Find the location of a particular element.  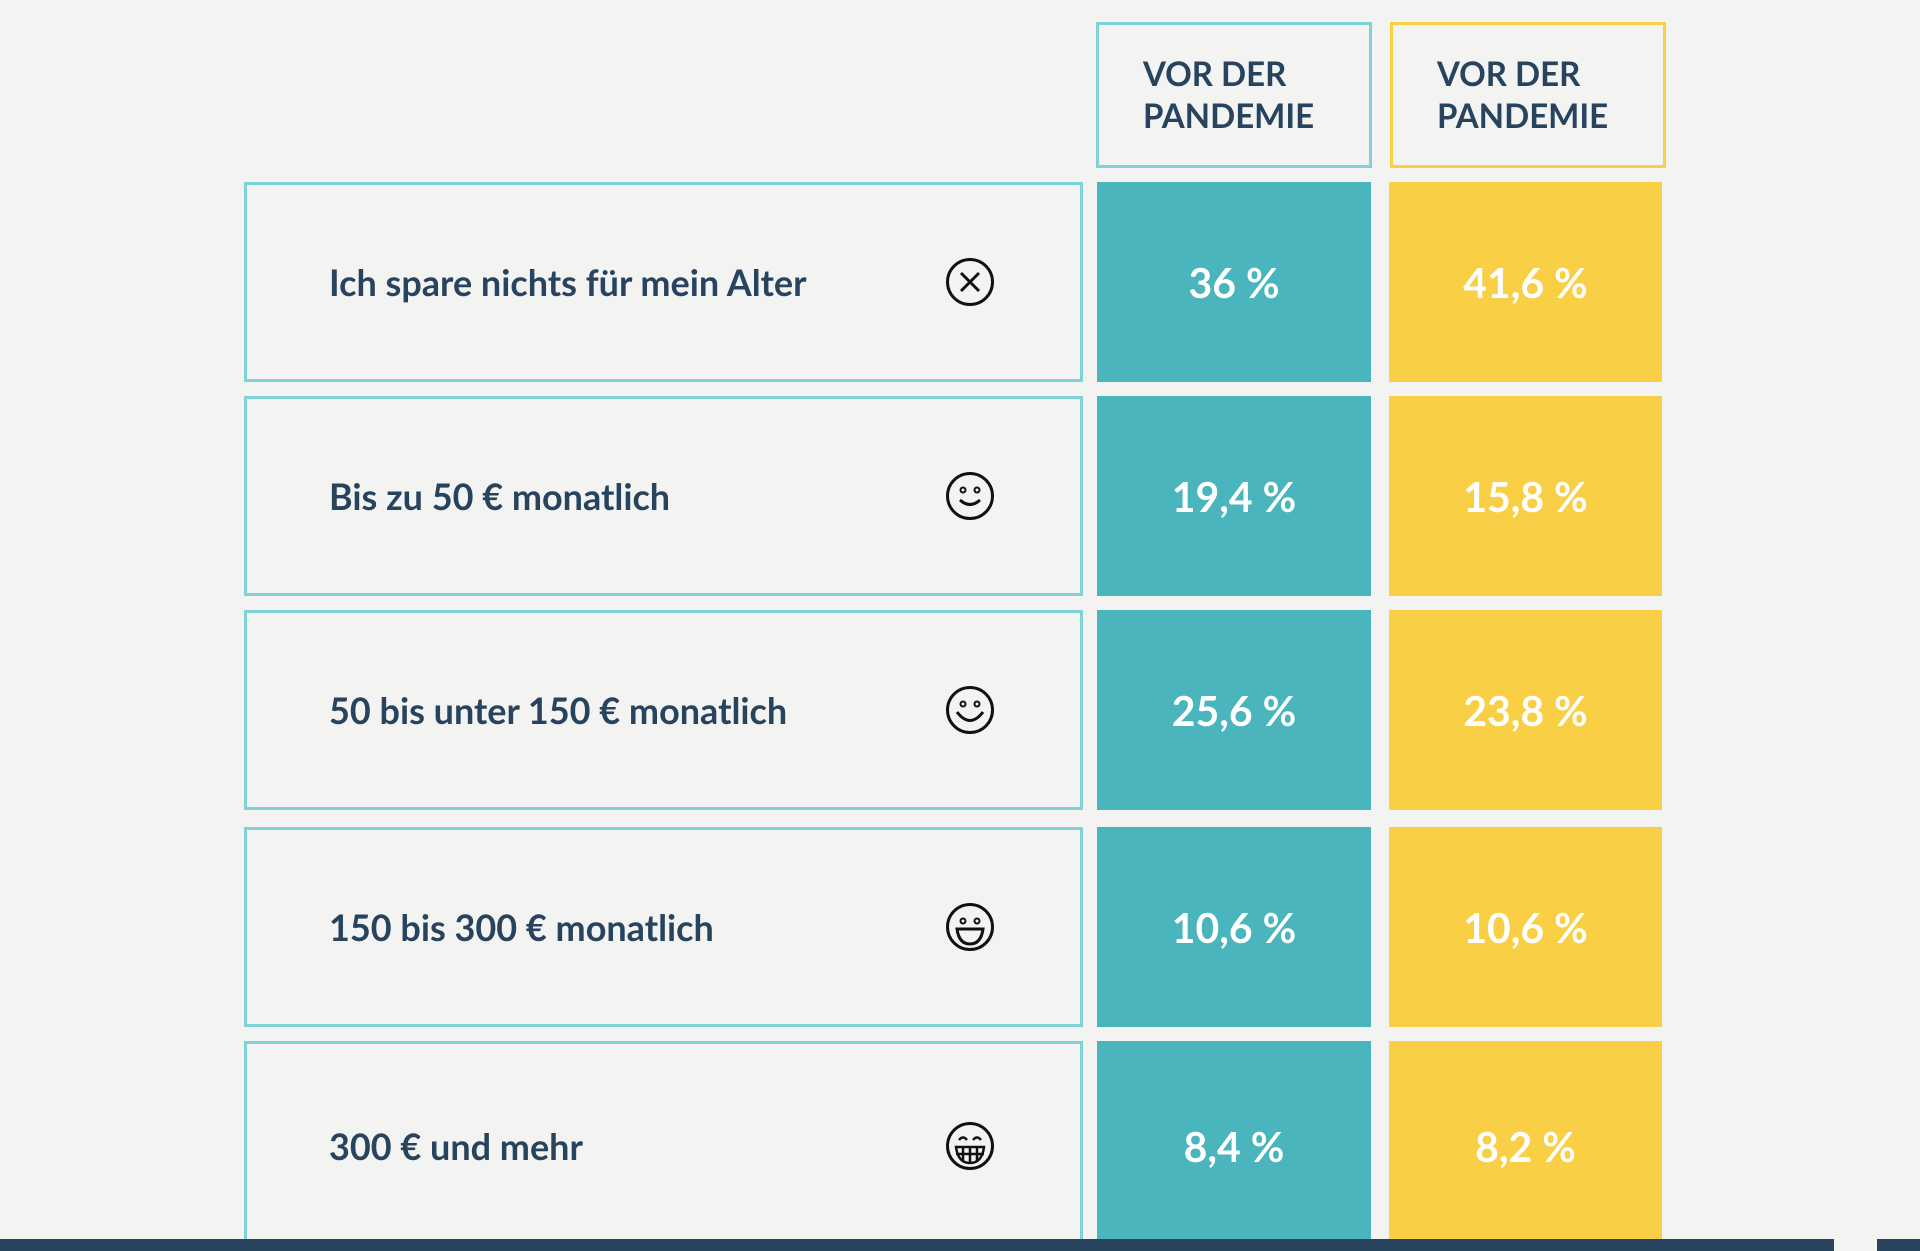

value-cell-text: 23,8 % is located at coordinates (1525, 710).